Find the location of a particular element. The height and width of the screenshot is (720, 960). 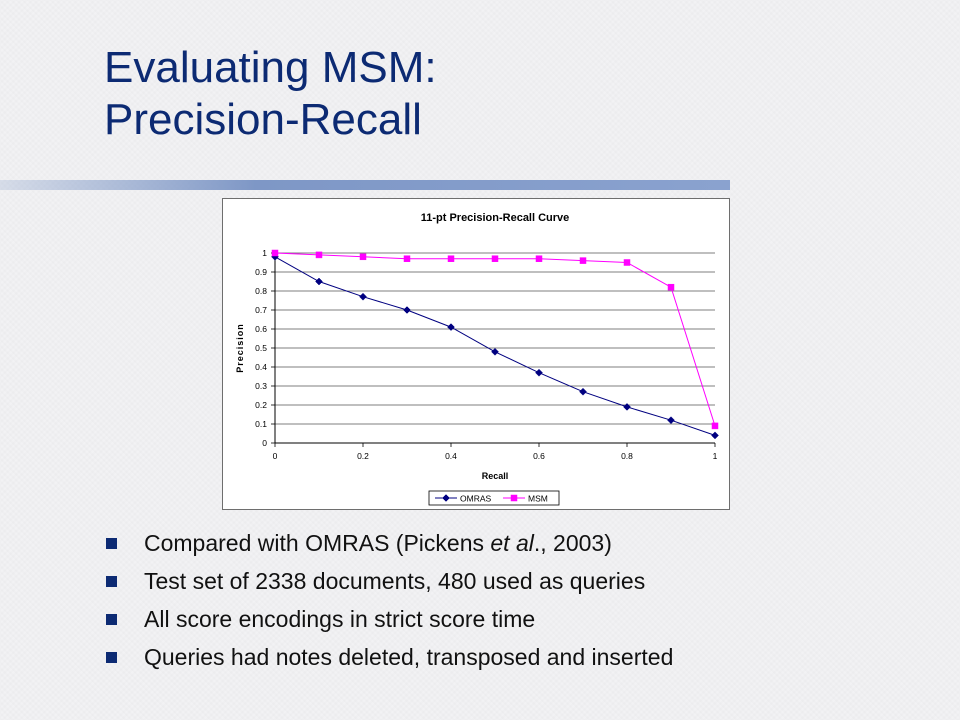

y-tick-label: 0.9 is located at coordinates (261, 272).